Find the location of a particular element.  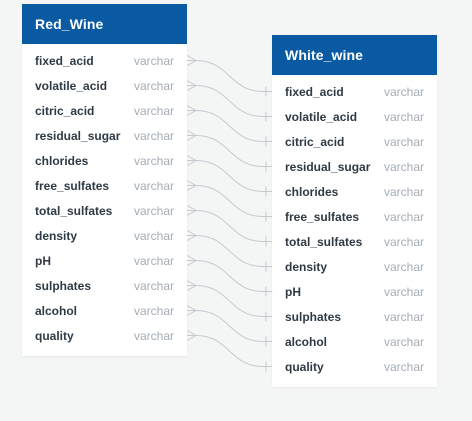

table-title: White_wine is located at coordinates (324, 55).